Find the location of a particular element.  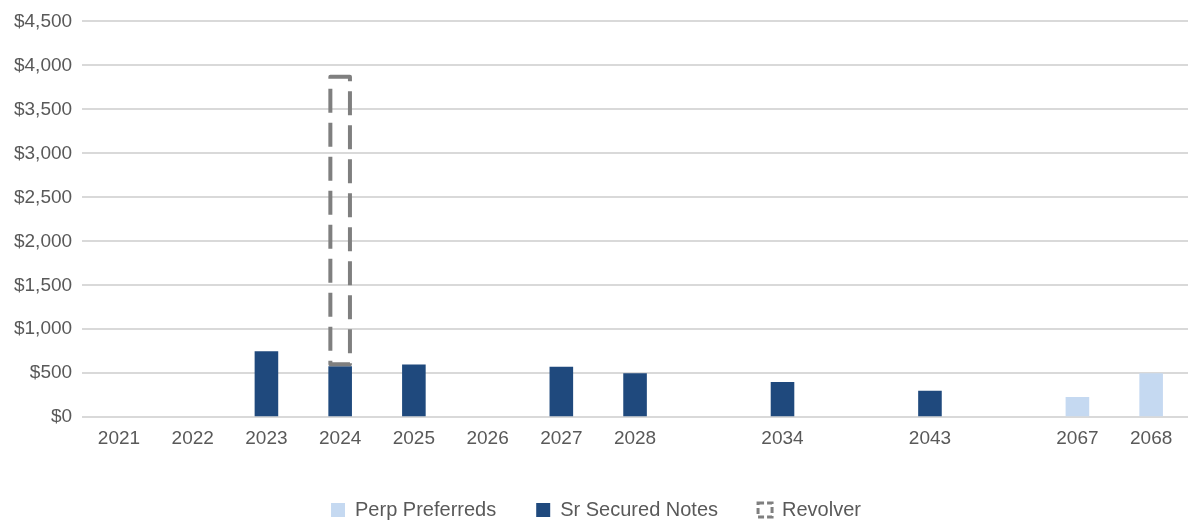

x-tick-label: 2043 is located at coordinates (930, 437).